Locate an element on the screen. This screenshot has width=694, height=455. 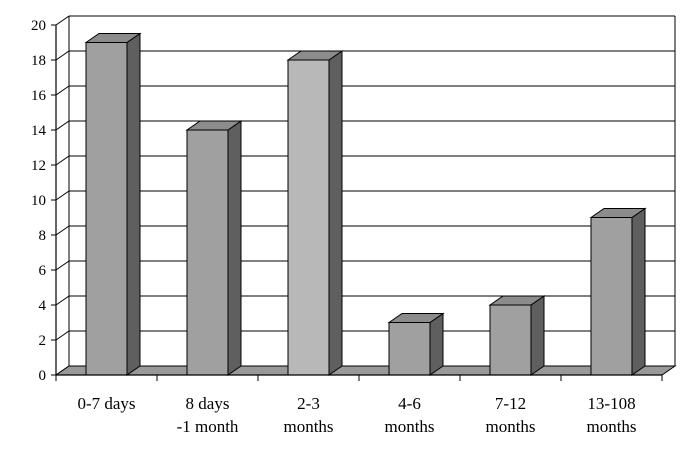
y-tick-label-10: 10 is located at coordinates (38, 201).